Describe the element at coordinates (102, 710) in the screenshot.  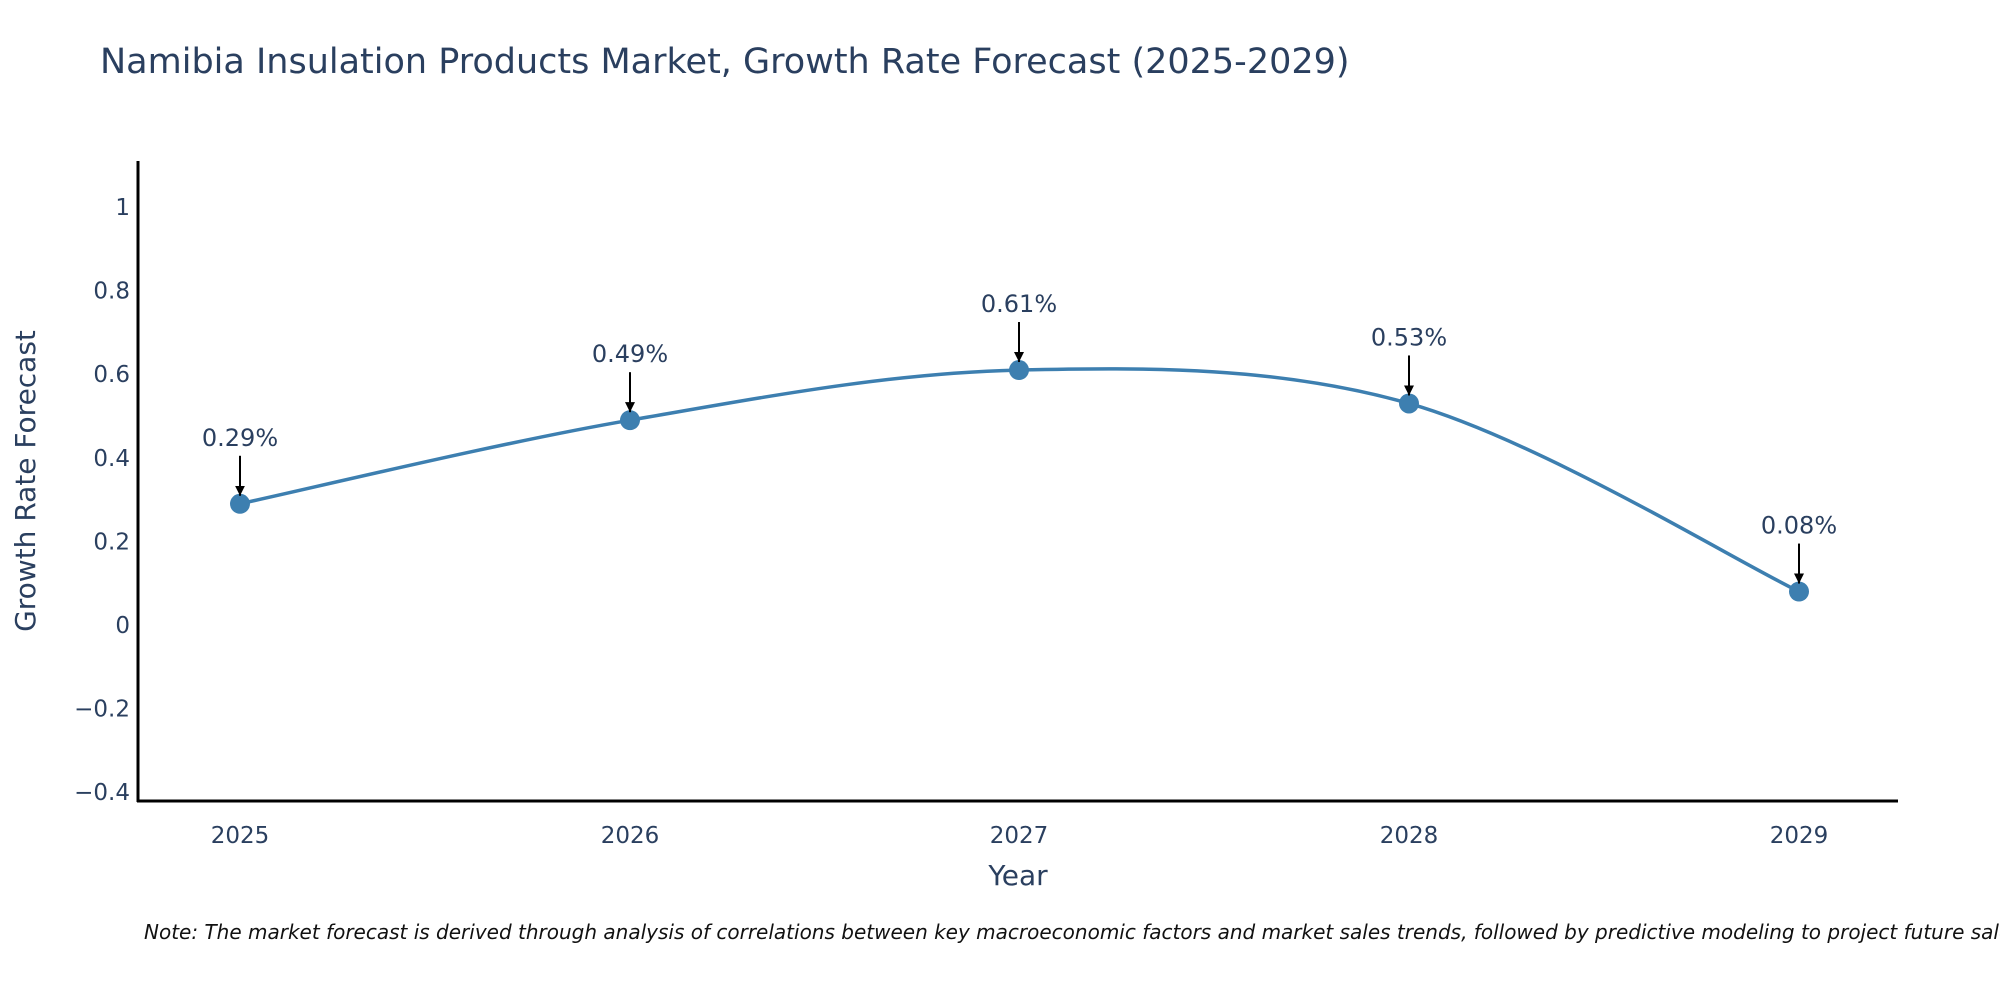
I see `y-tick-label: −0.2` at that location.